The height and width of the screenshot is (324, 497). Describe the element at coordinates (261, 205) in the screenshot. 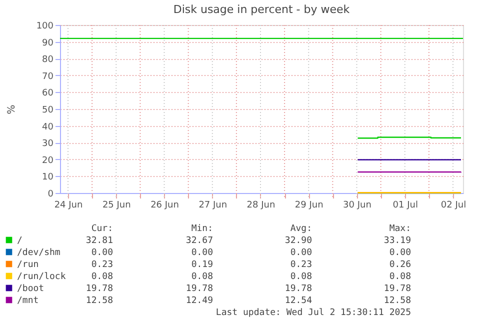

I see `x-tick-label: 28 Jun` at that location.